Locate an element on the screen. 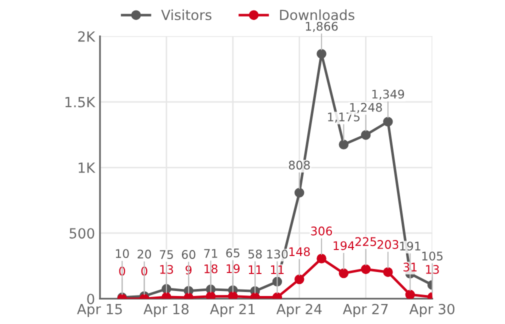  y-tick-label: 1K is located at coordinates (87, 167).